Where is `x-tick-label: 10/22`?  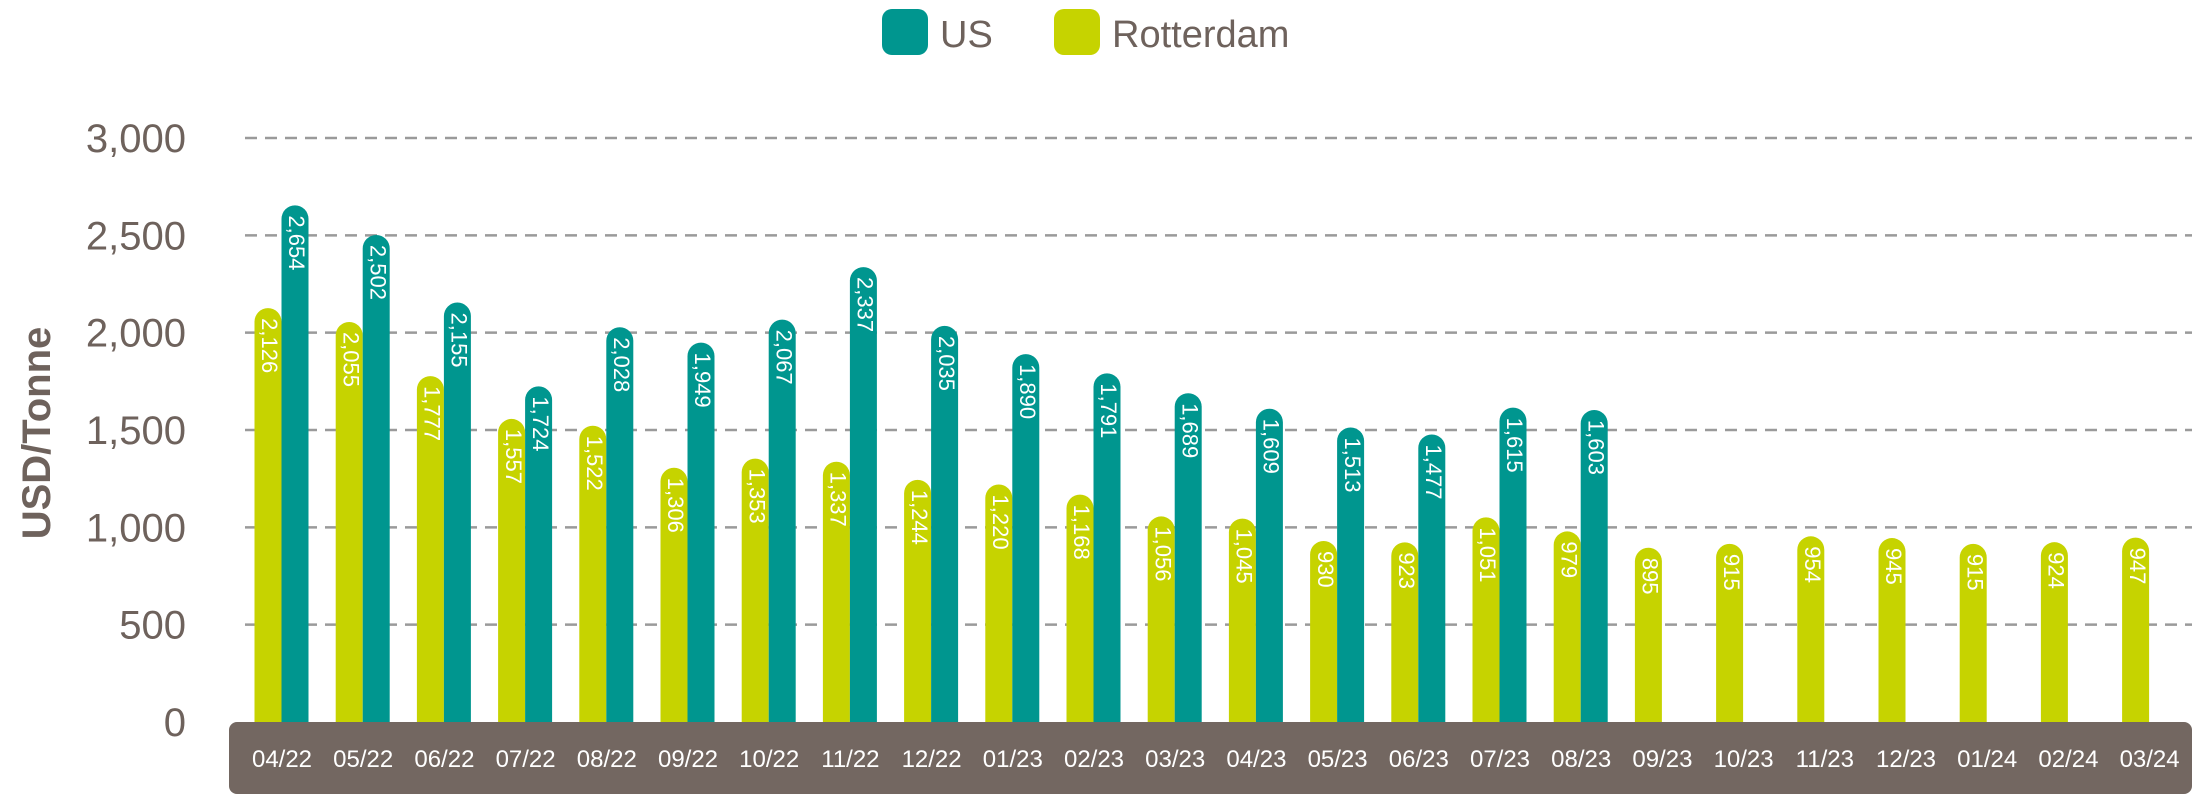
x-tick-label: 10/22 is located at coordinates (769, 759).